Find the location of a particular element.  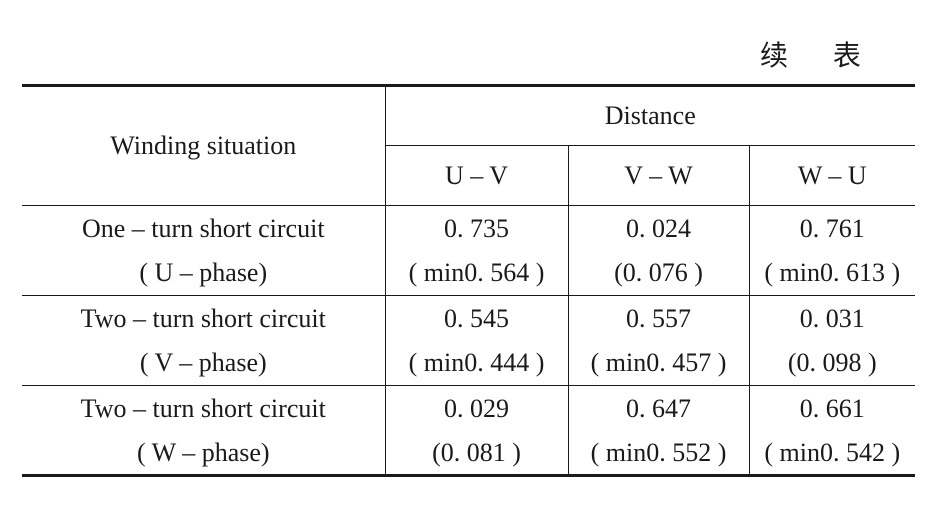

cell-value: 0. 029 is located at coordinates (476, 408).